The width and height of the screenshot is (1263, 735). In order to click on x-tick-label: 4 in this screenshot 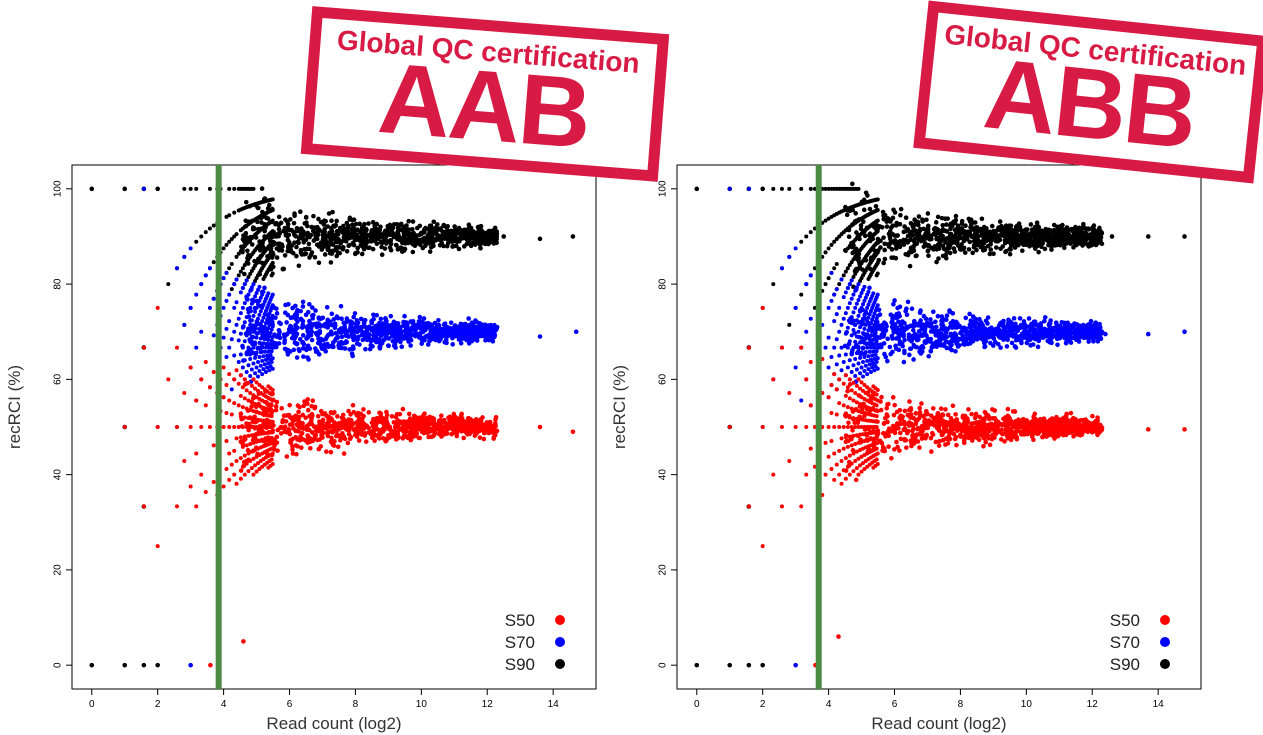, I will do `click(829, 704)`.